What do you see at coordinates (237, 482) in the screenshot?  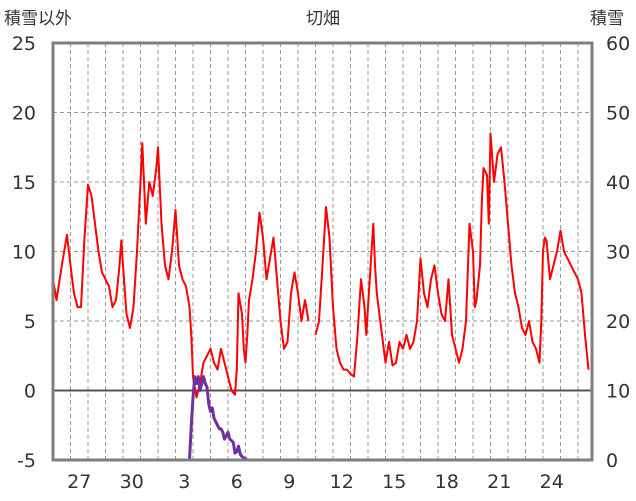 I see `x-tick-label: 6` at bounding box center [237, 482].